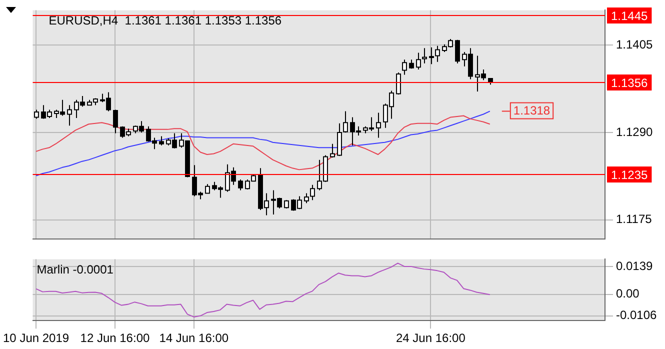 The width and height of the screenshot is (665, 349). Describe the element at coordinates (194, 338) in the screenshot. I see `x-tick-label: 14 Jun 16:00` at that location.